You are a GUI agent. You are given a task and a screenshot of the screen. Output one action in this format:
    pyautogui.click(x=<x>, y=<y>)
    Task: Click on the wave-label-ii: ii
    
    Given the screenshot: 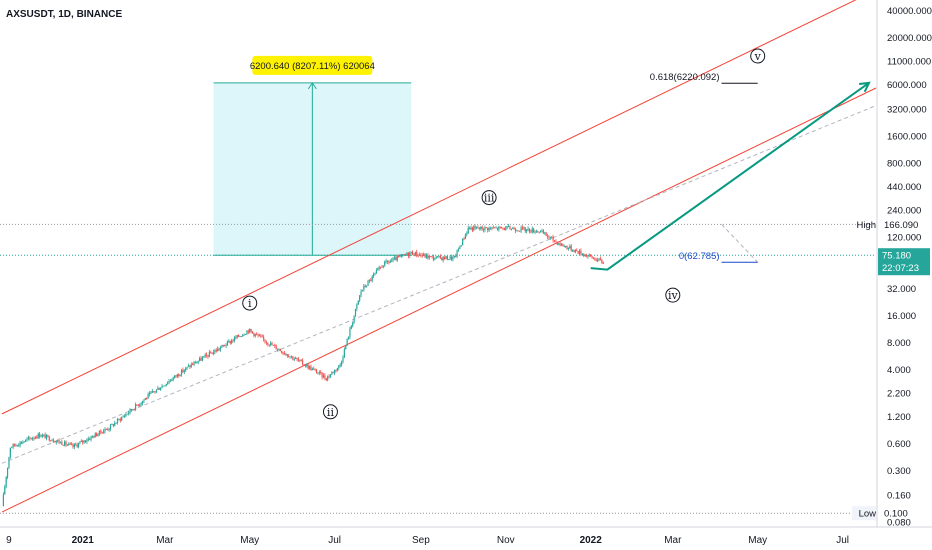 What is the action you would take?
    pyautogui.click(x=330, y=412)
    